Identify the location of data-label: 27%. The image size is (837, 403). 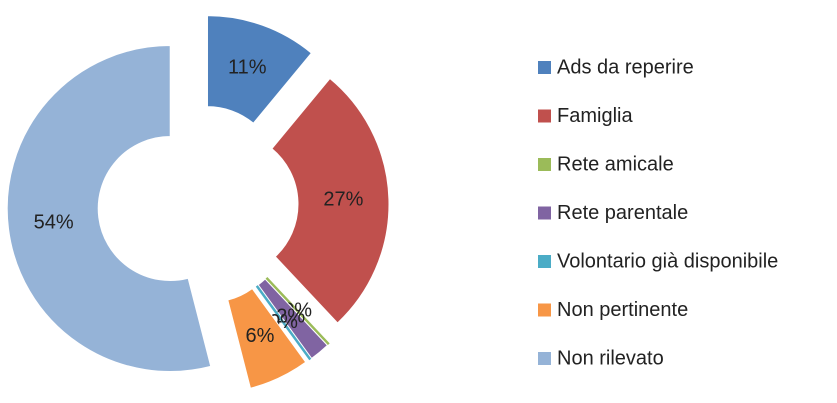
(343, 200).